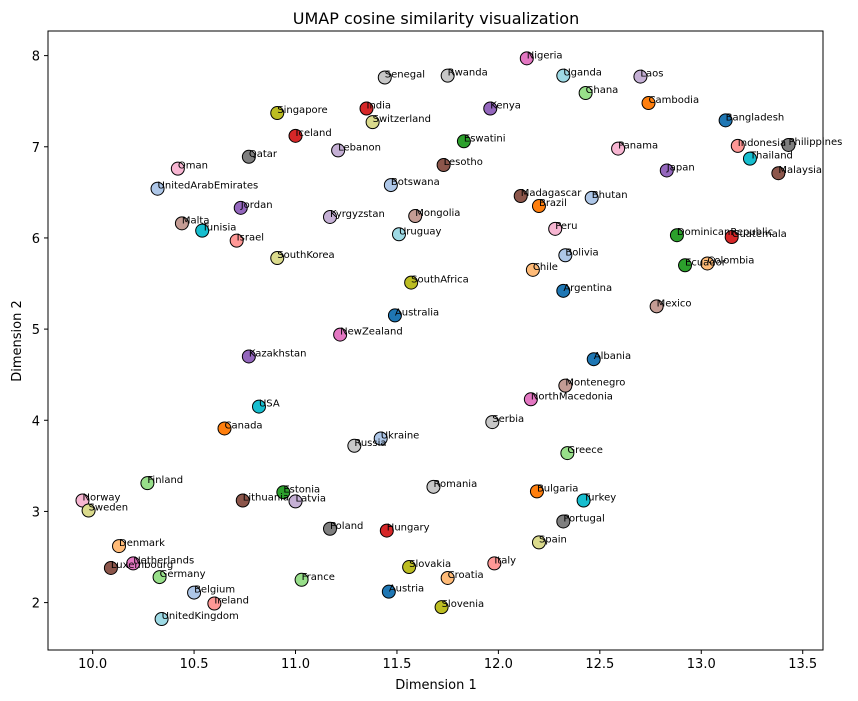  Describe the element at coordinates (92, 664) in the screenshot. I see `x-tick-label: 10.0` at that location.